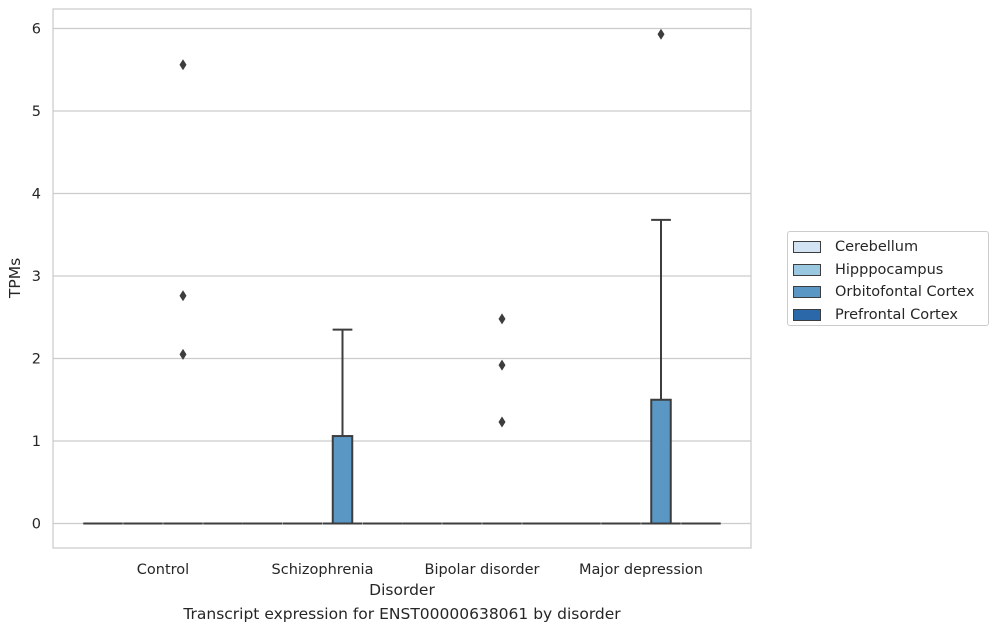  I want to click on legend-item-prefrontal-cortex: Prefrontal Cortex, so click(890, 315).